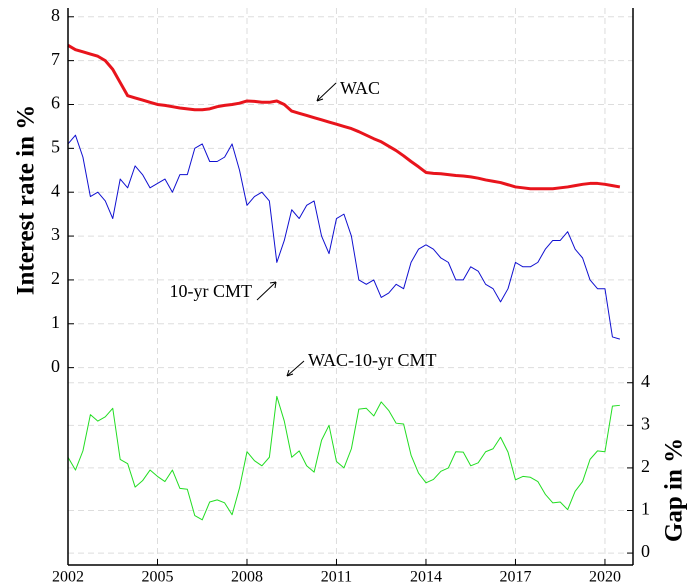 The image size is (690, 588). What do you see at coordinates (645, 509) in the screenshot?
I see `y2-tick-label: 1` at bounding box center [645, 509].